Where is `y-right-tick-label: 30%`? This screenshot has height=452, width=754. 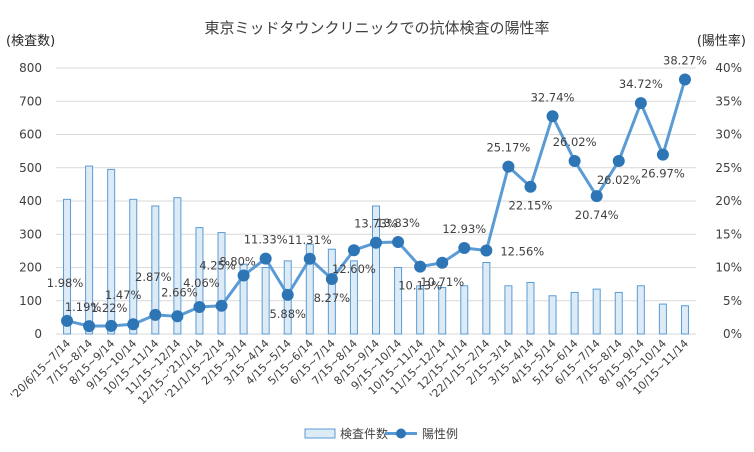
y-right-tick-label: 30% is located at coordinates (728, 135).